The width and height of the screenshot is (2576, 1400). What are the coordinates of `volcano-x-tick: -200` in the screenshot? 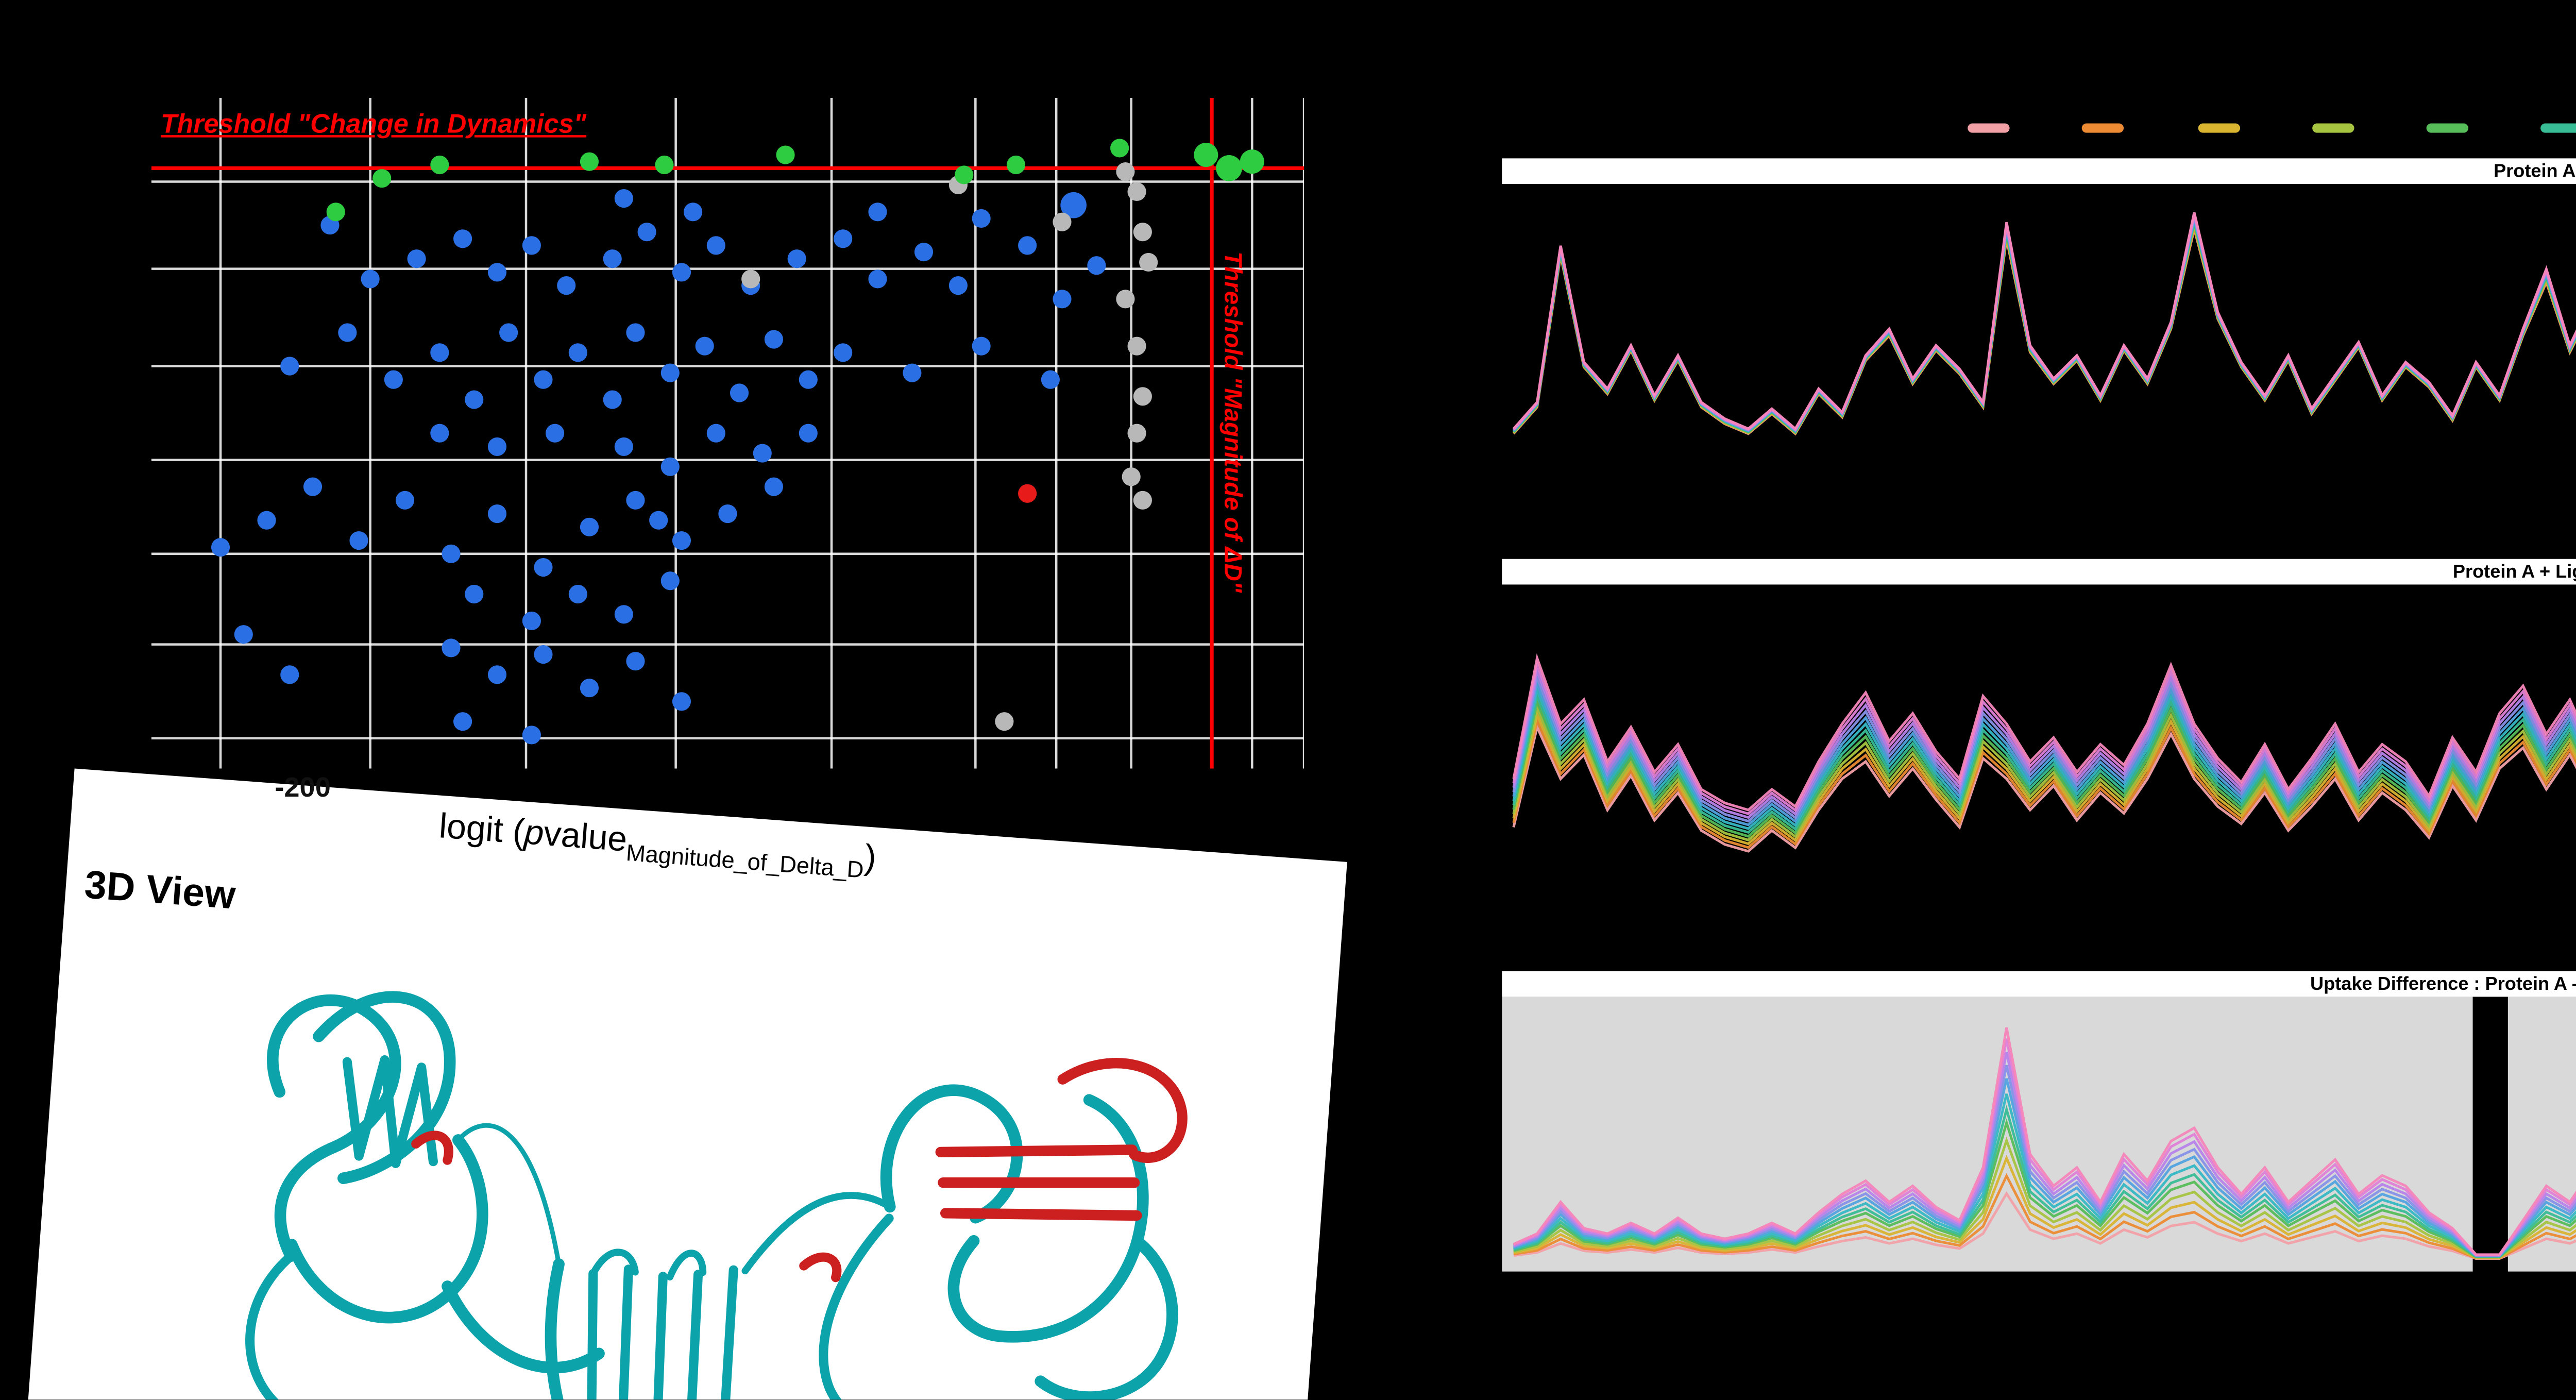 It's located at (303, 787).